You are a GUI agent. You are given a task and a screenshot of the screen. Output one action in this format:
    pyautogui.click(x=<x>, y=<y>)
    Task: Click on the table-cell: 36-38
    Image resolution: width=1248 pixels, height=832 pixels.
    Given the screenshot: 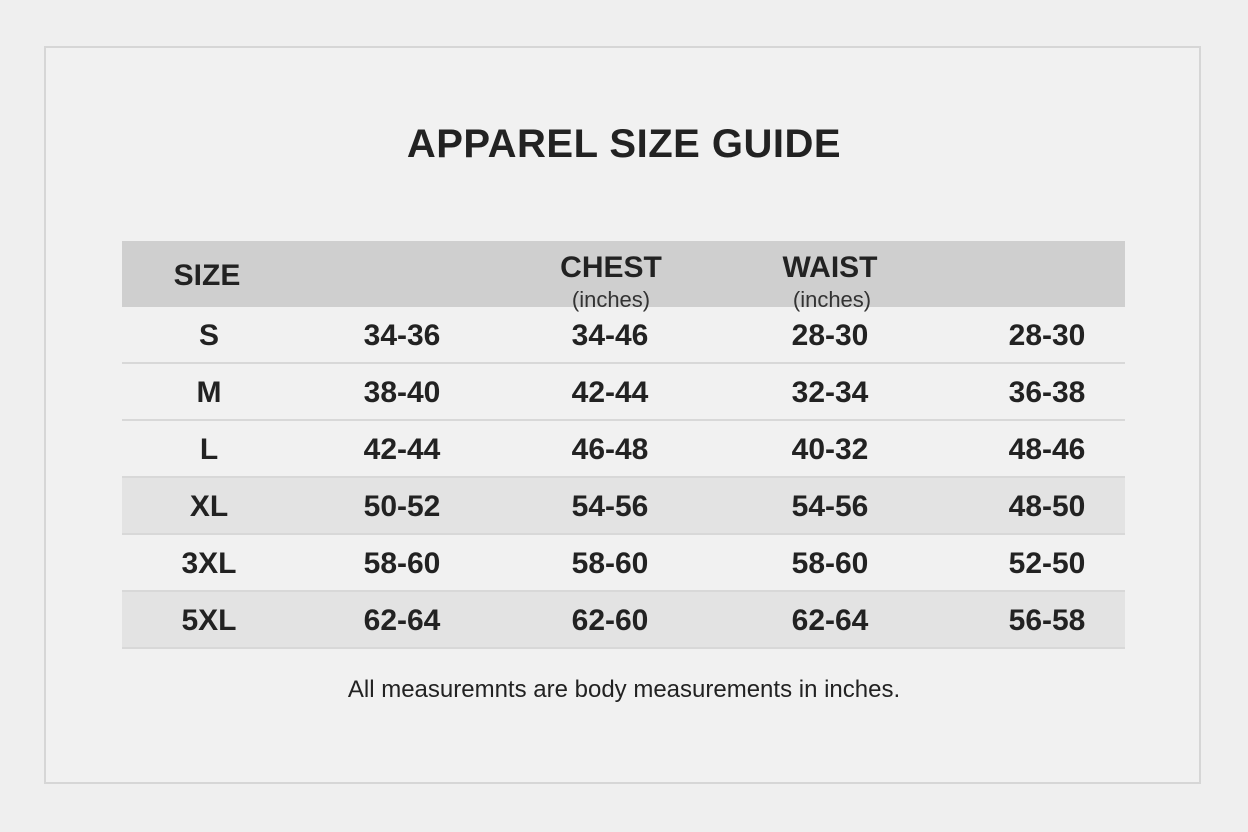 What is the action you would take?
    pyautogui.click(x=1047, y=392)
    